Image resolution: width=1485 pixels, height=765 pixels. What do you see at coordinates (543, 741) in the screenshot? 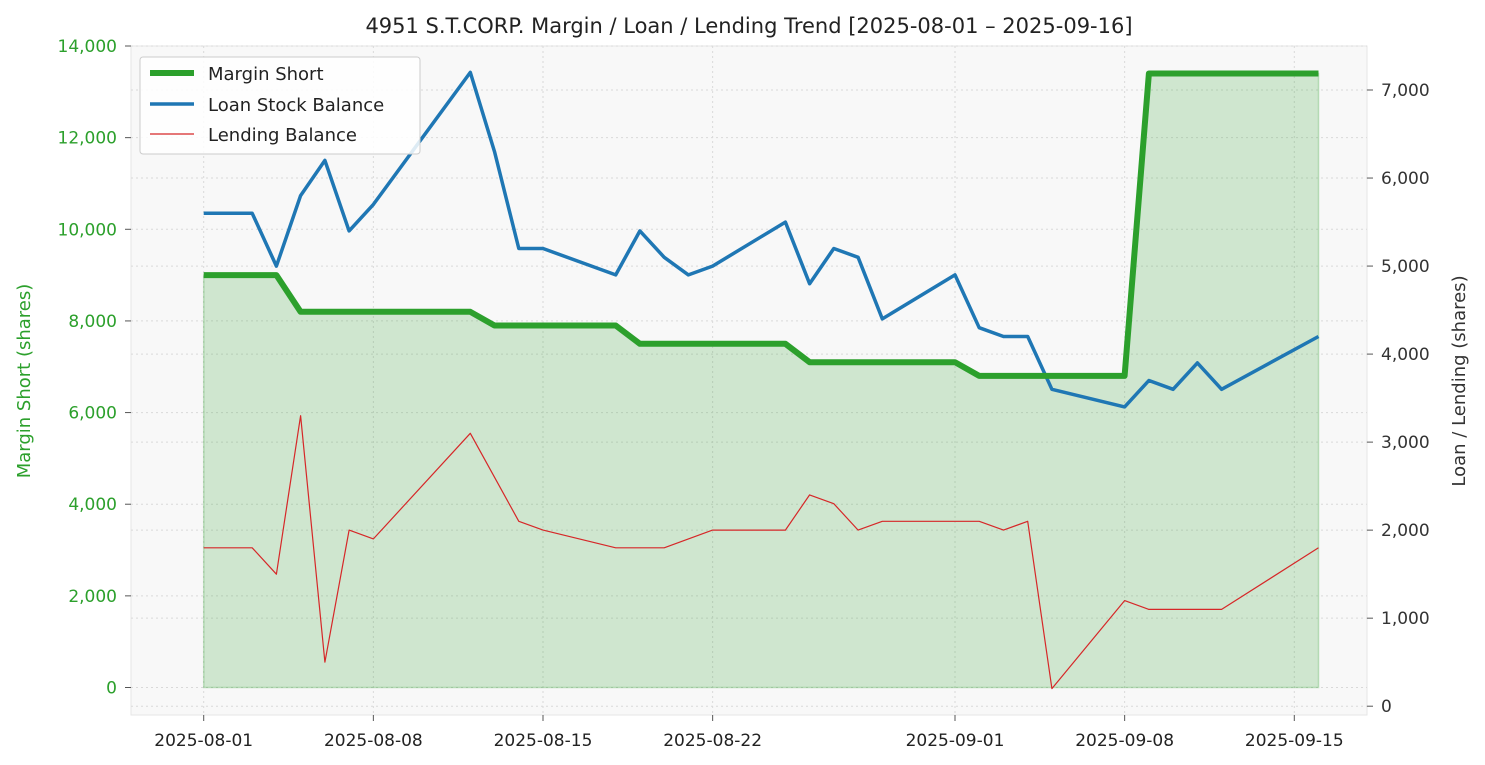
I see `x-tick-label: 2025-08-15` at bounding box center [543, 741].